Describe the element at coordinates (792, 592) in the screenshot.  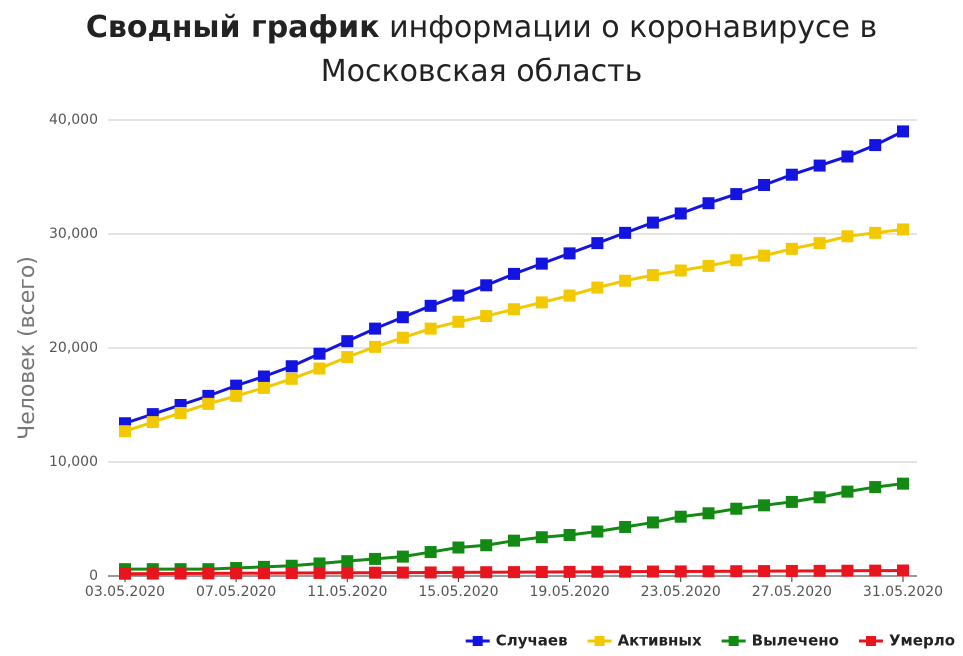
I see `x-tick-label: 27.05.2020` at that location.